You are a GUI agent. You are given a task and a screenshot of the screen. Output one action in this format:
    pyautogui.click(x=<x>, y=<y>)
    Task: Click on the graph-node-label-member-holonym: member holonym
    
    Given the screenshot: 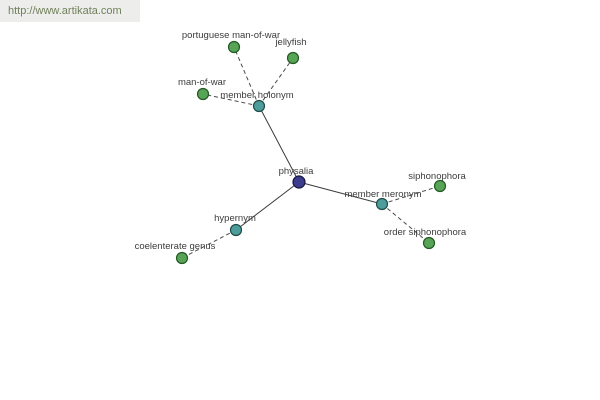 What is the action you would take?
    pyautogui.click(x=256, y=95)
    